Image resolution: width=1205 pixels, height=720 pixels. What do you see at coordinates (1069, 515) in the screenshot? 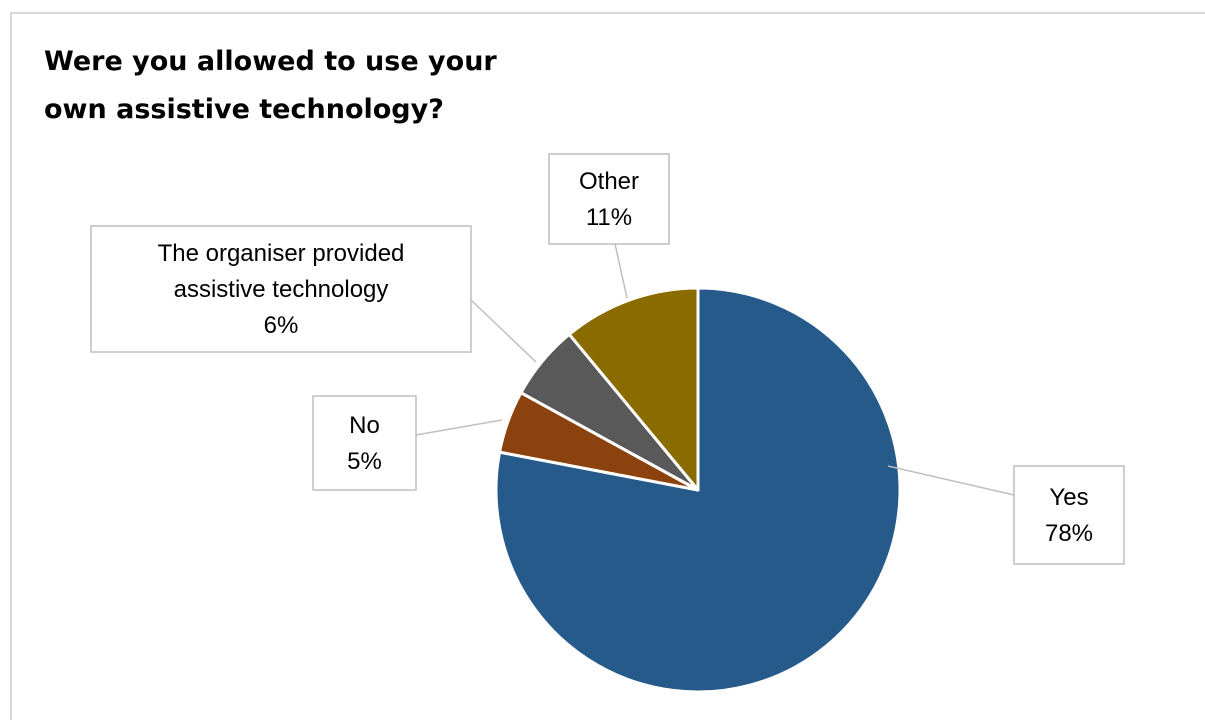
I see `callout-box-yes` at bounding box center [1069, 515].